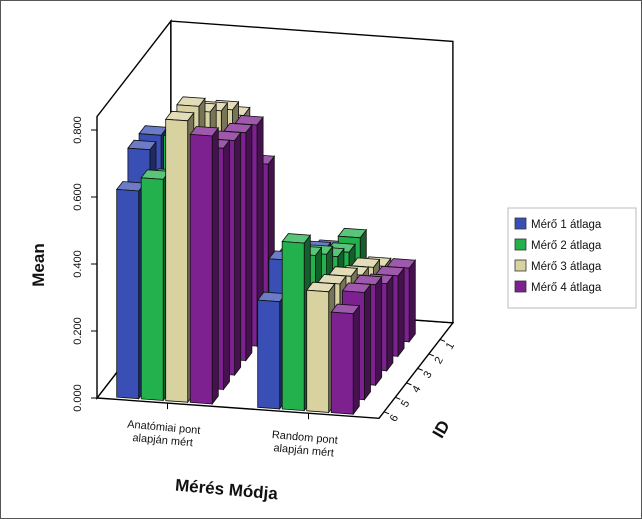 This screenshot has width=642, height=519. What do you see at coordinates (78, 331) in the screenshot?
I see `y-tick-label: 0.200` at bounding box center [78, 331].